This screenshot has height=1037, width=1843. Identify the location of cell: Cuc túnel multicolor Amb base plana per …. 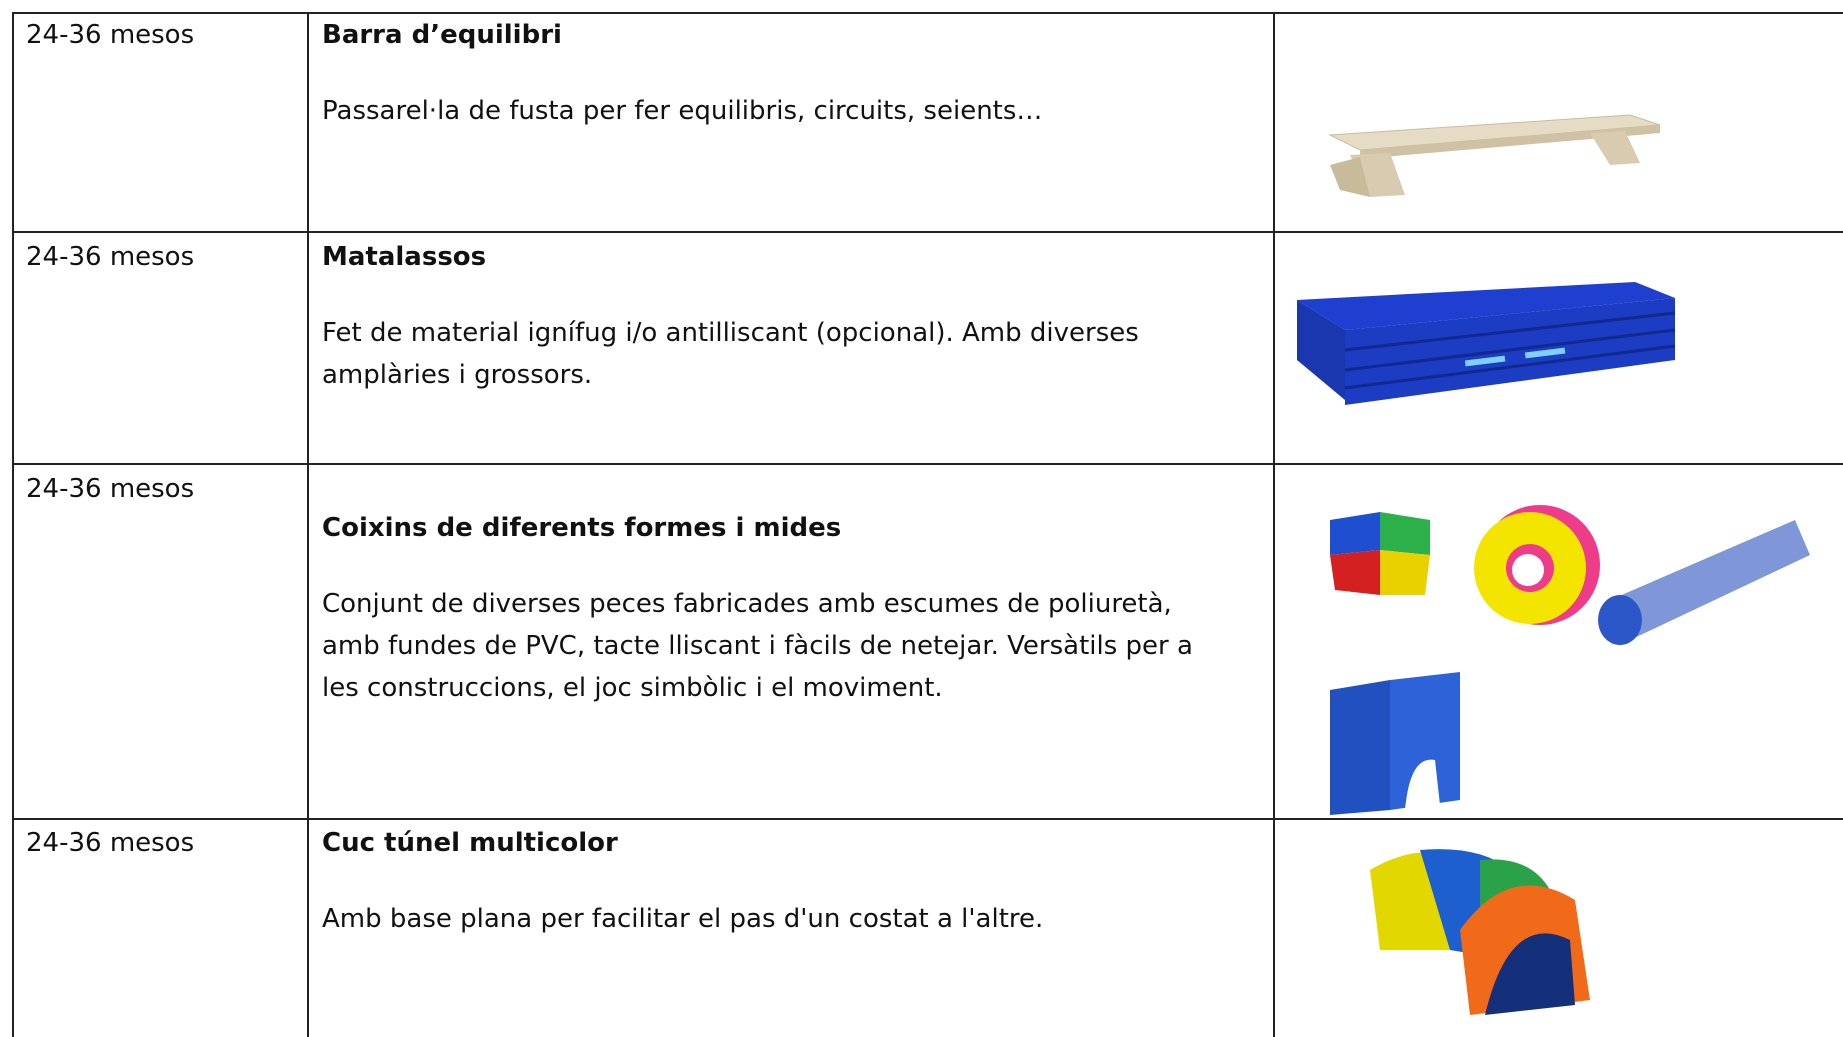
(772, 881).